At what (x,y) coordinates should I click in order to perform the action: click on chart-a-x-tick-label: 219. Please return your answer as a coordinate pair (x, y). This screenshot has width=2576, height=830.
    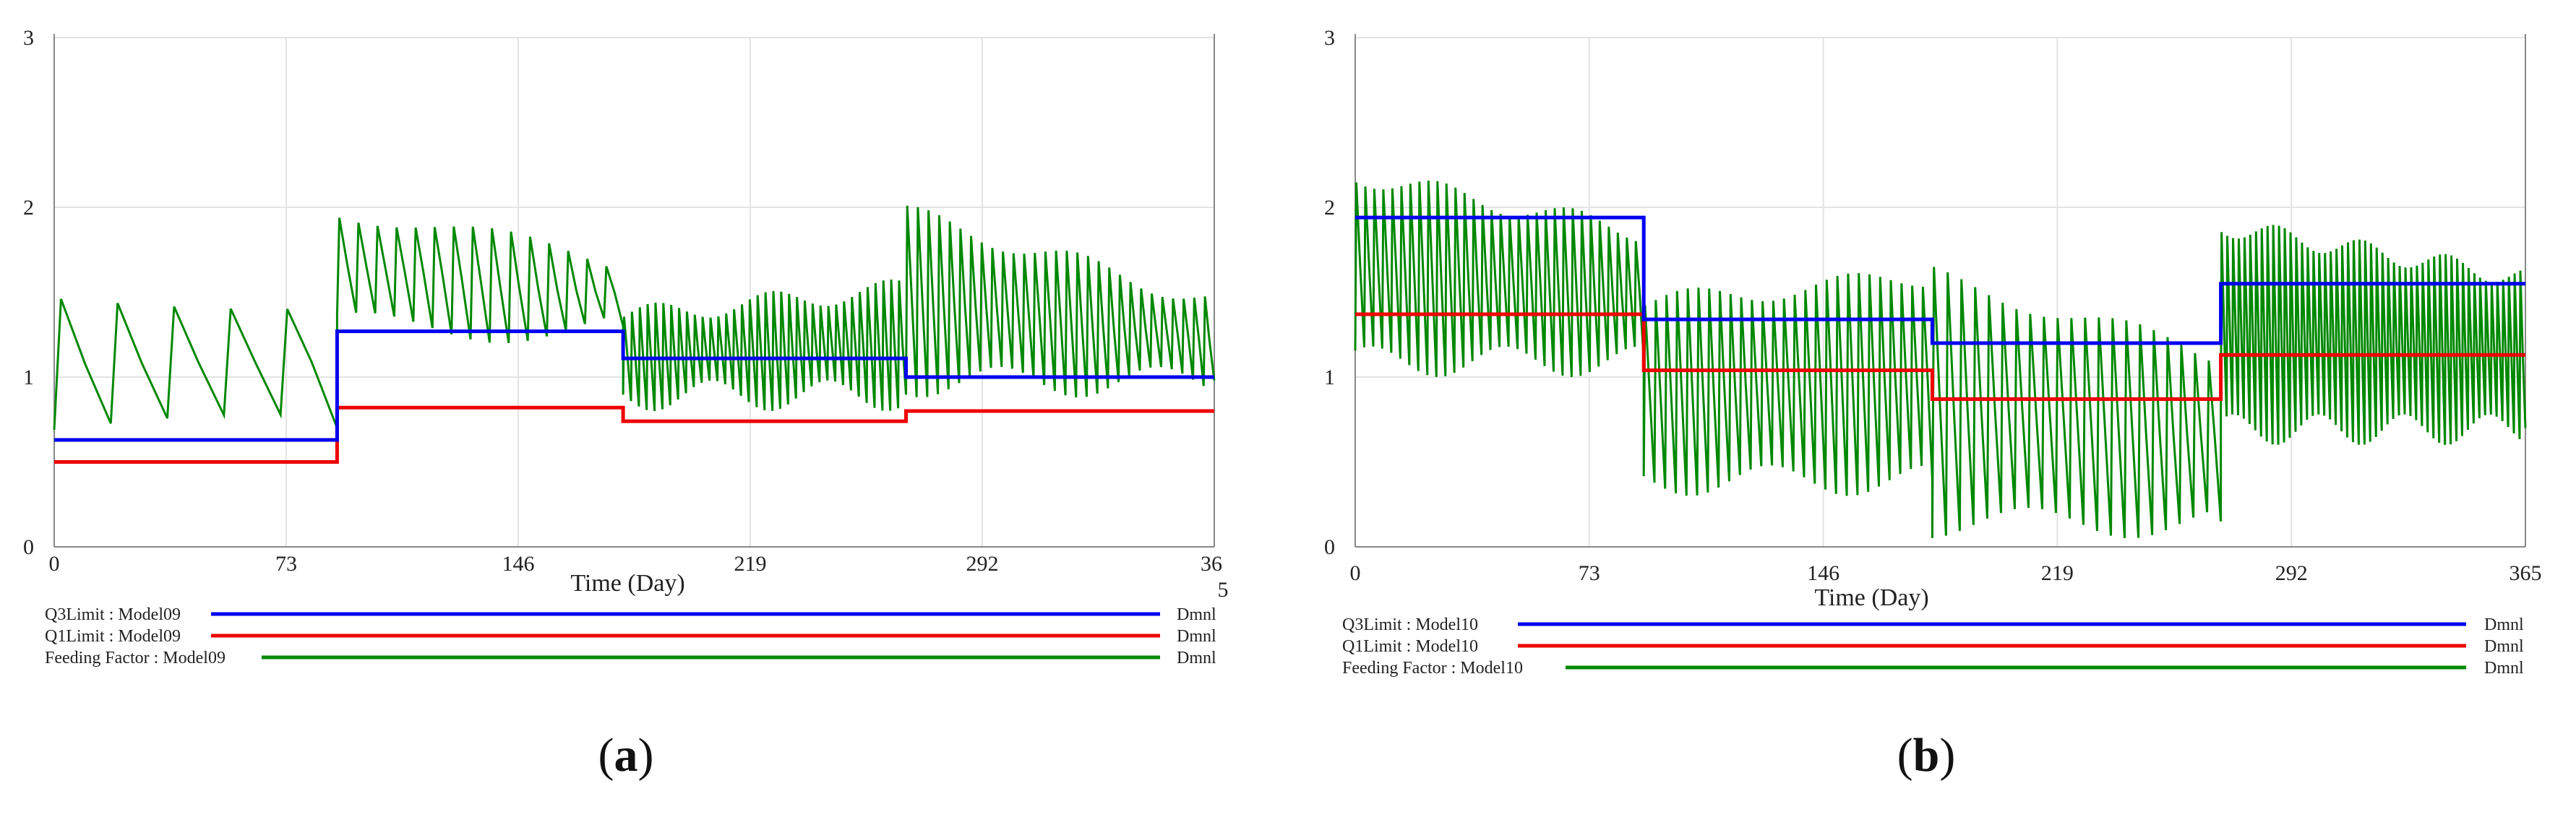
    Looking at the image, I should click on (751, 564).